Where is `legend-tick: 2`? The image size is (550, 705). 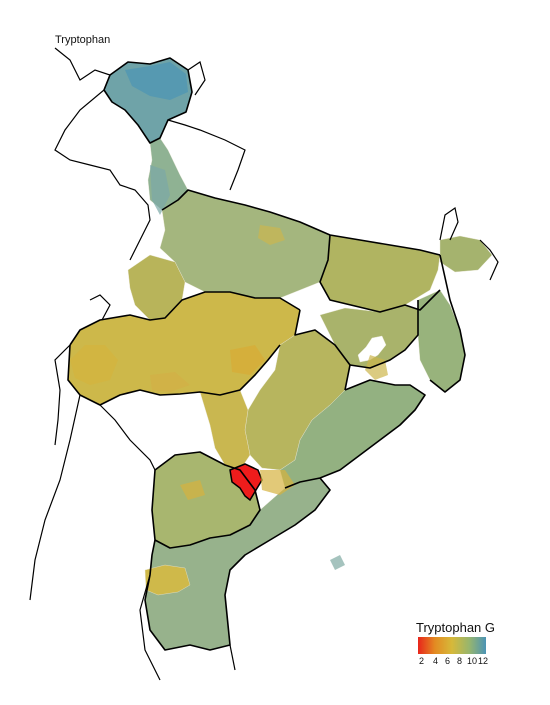 legend-tick: 2 is located at coordinates (422, 661).